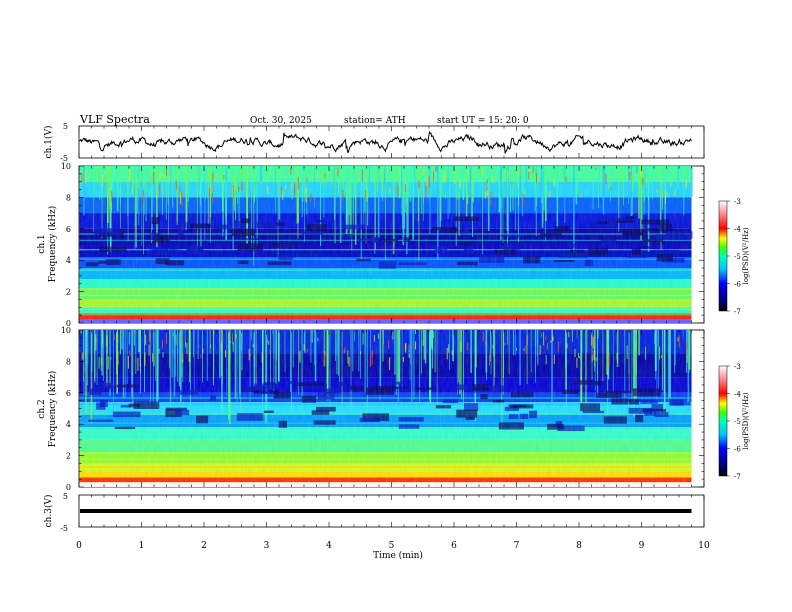 The image size is (792, 612). I want to click on ch2-colorbar-tick-label: -5, so click(737, 422).